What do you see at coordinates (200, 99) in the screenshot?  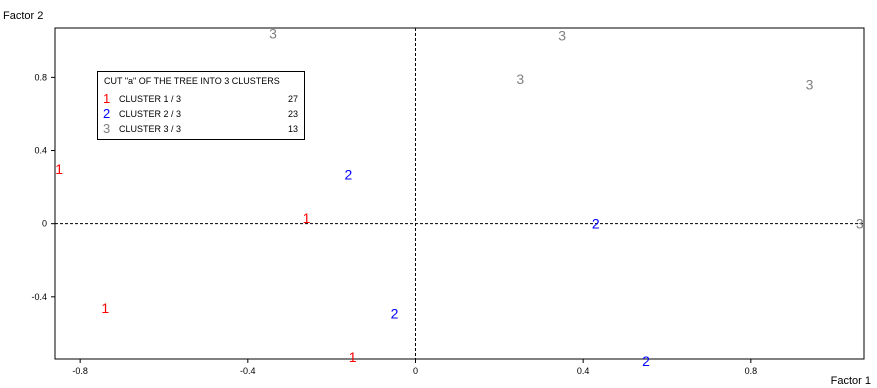 I see `legend-entry-cluster-1: 1 CLUSTER 1 / 3 27` at bounding box center [200, 99].